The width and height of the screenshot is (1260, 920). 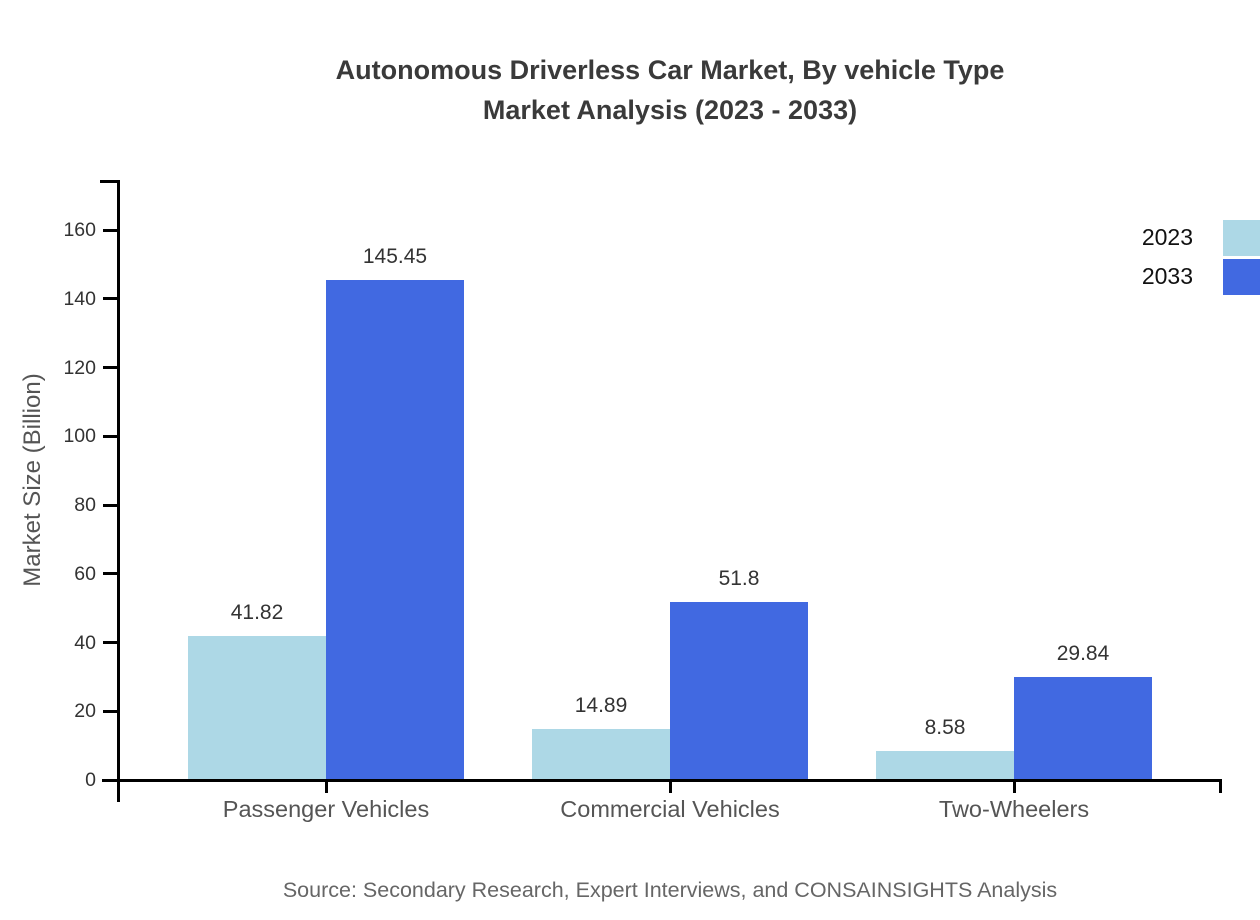 I want to click on y-axis-top-cap, so click(x=108, y=181).